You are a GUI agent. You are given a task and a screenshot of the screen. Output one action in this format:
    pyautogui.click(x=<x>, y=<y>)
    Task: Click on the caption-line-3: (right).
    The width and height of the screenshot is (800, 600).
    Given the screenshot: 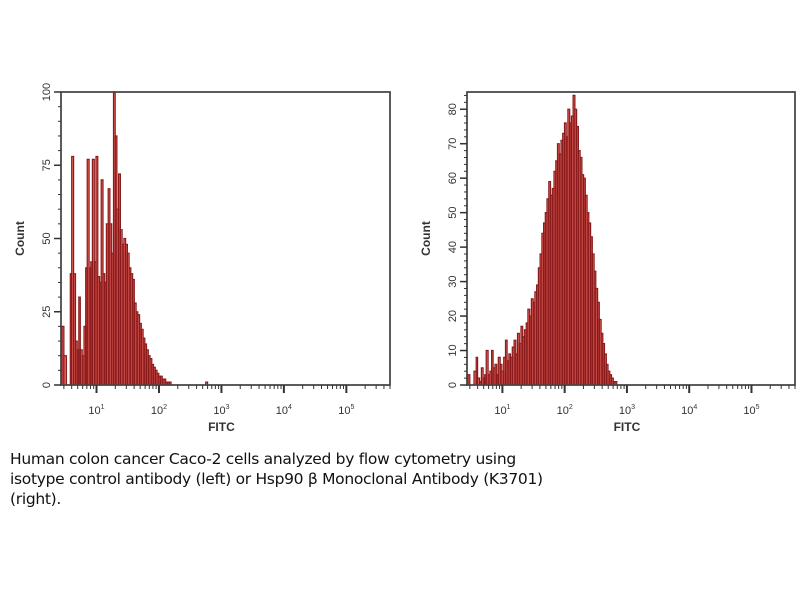 What is the action you would take?
    pyautogui.click(x=36, y=499)
    